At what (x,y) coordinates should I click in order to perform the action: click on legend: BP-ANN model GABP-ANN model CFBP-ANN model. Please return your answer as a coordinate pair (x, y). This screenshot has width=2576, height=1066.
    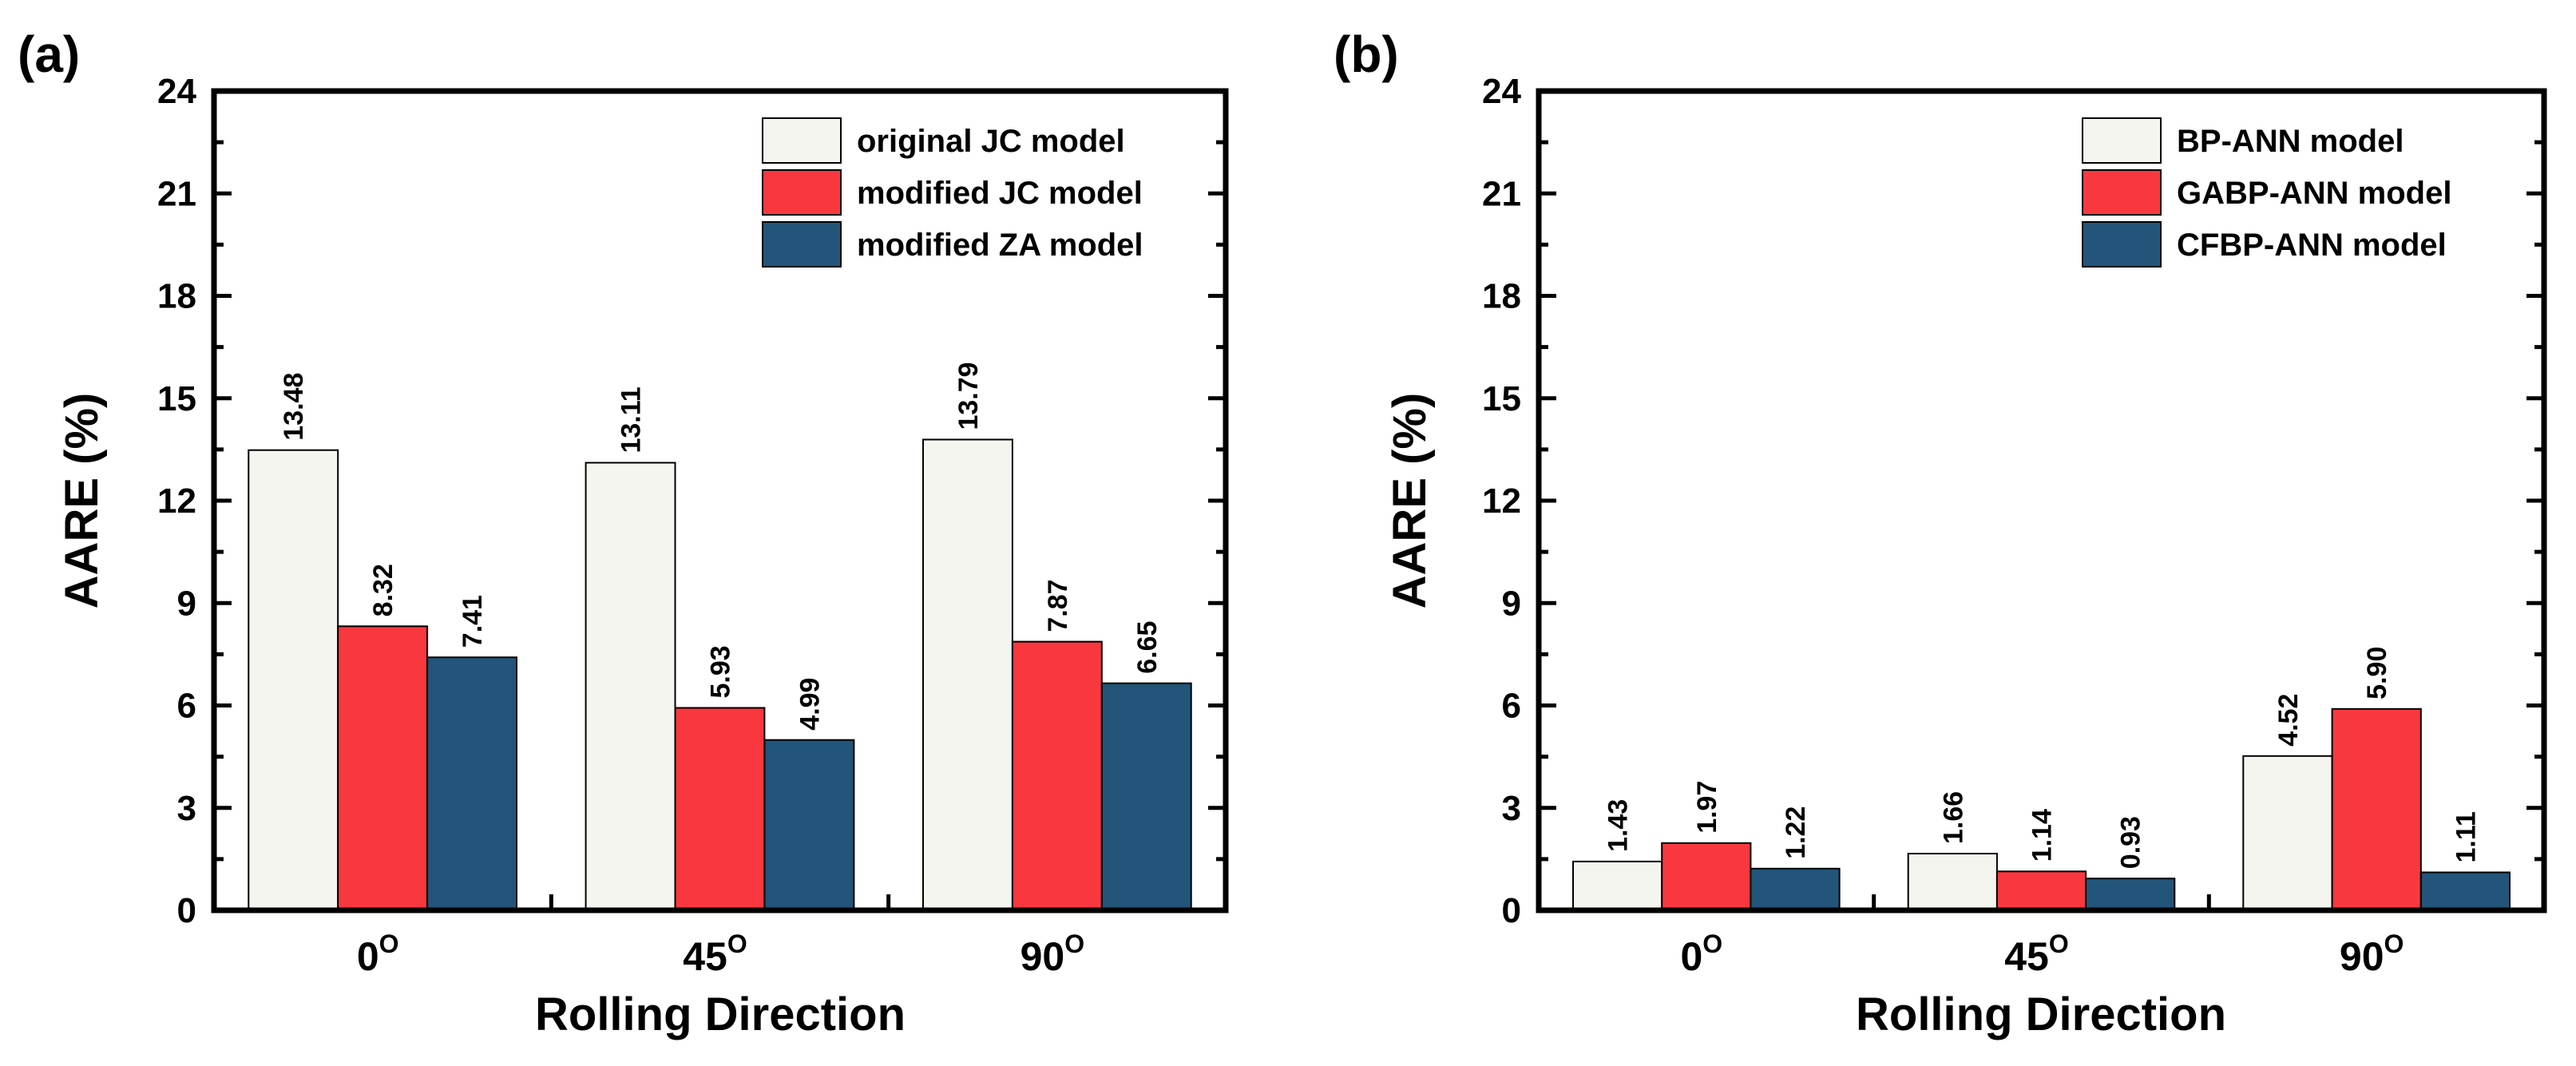
    Looking at the image, I should click on (2266, 192).